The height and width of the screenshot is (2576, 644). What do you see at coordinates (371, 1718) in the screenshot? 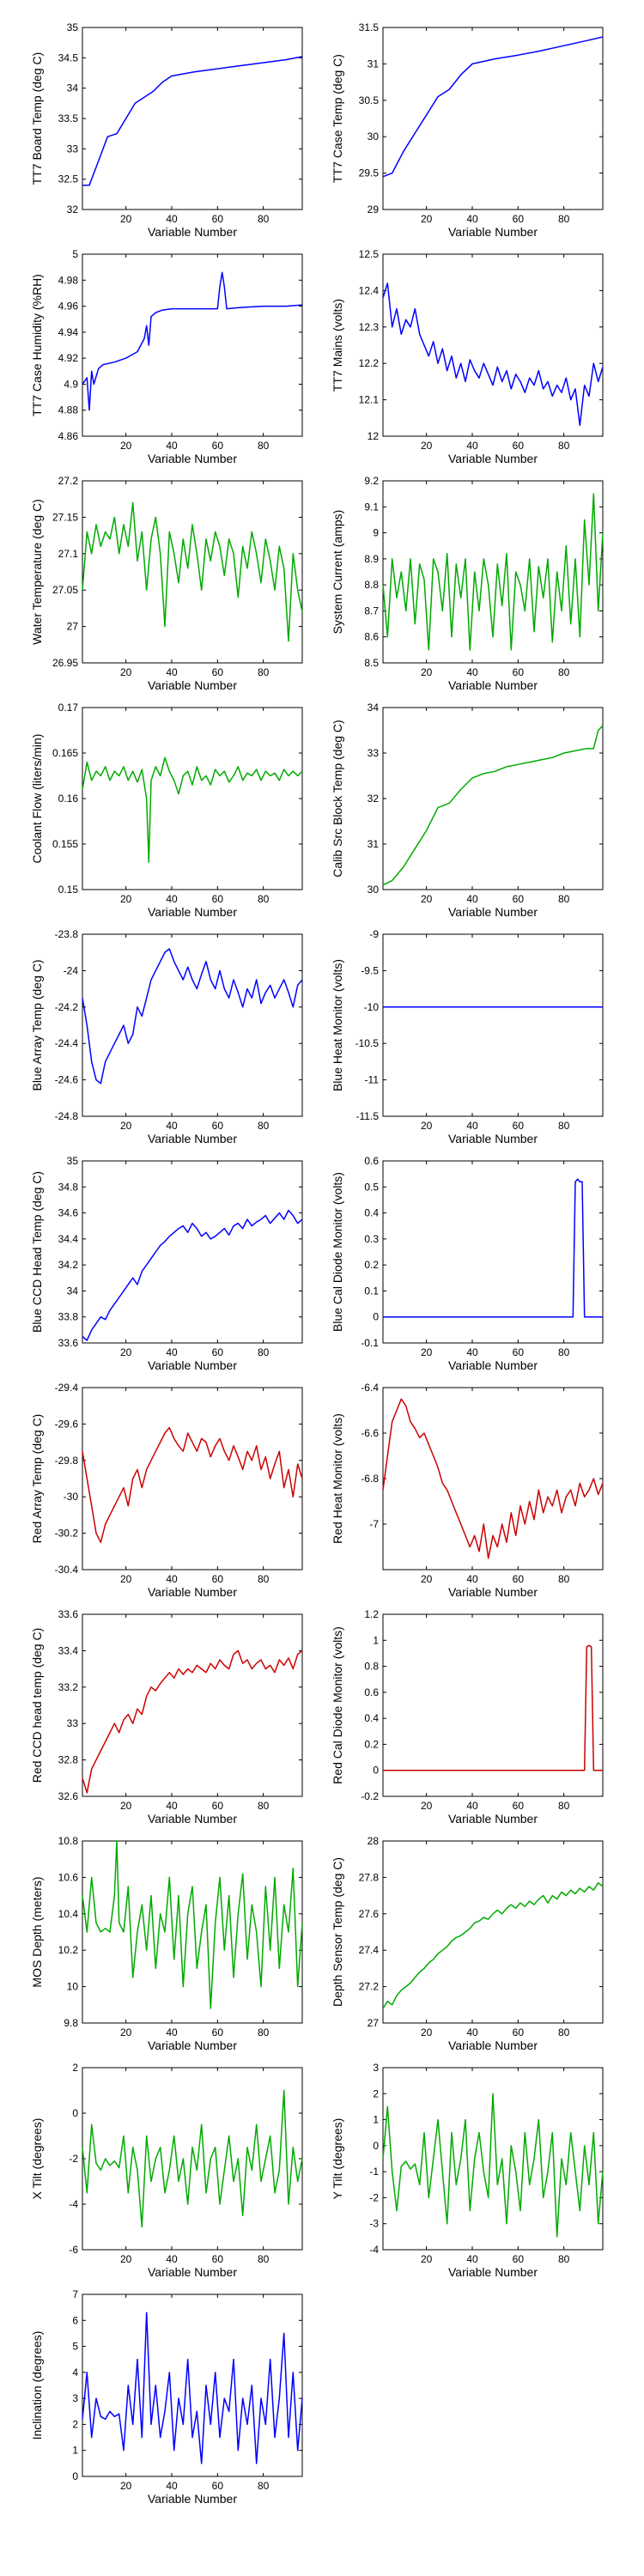
I see `y-tick-label: 0.4` at bounding box center [371, 1718].